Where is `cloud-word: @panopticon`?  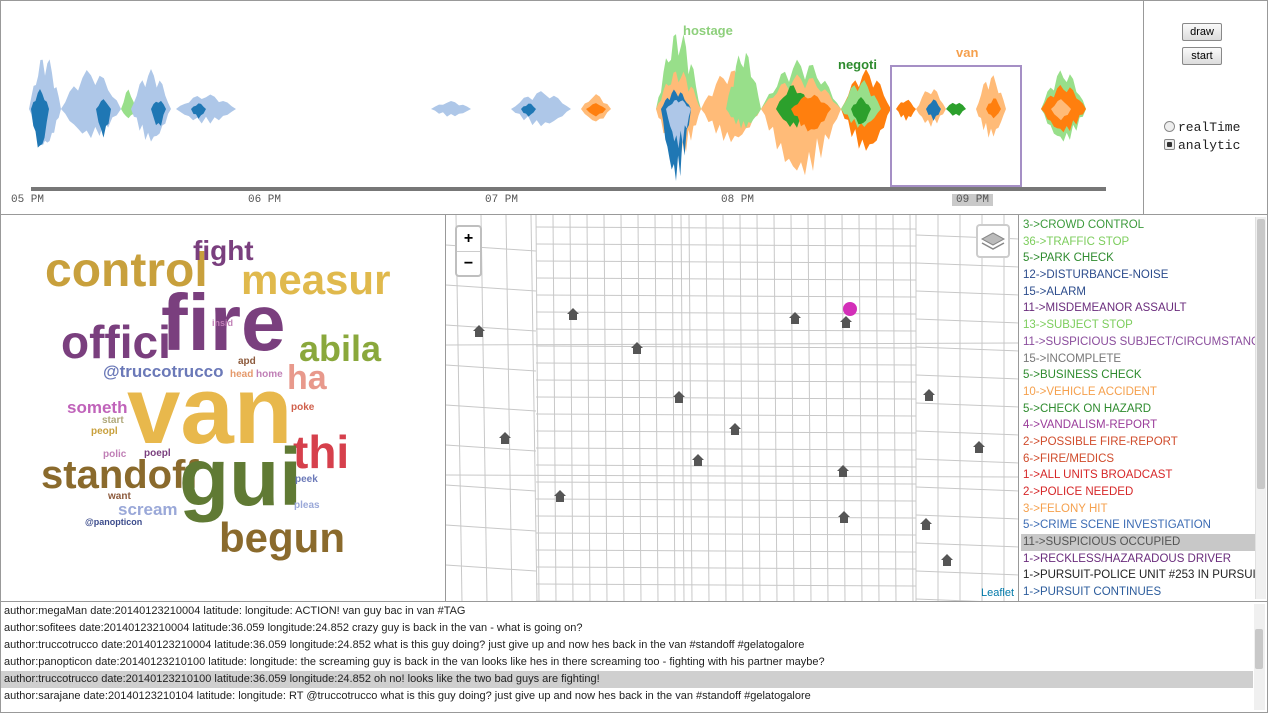
cloud-word: @panopticon is located at coordinates (114, 522).